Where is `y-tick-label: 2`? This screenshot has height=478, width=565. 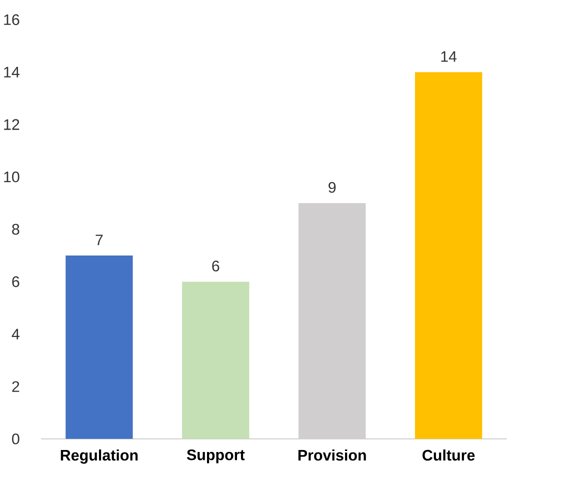
y-tick-label: 2 is located at coordinates (16, 386).